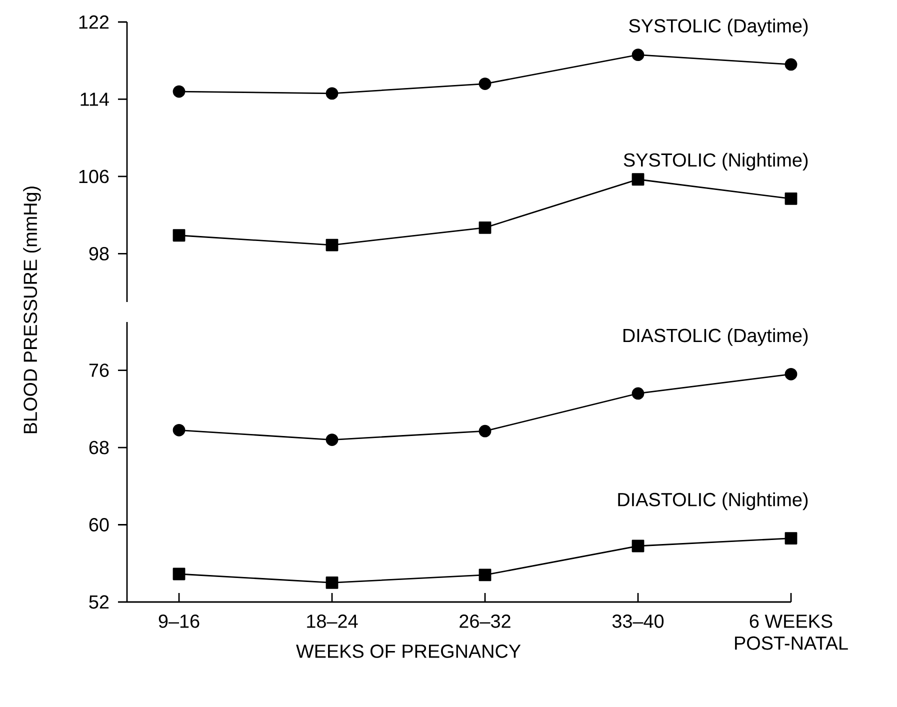 The image size is (897, 707). Describe the element at coordinates (715, 337) in the screenshot. I see `series-label: DIASTOLIC (Daytime)` at that location.